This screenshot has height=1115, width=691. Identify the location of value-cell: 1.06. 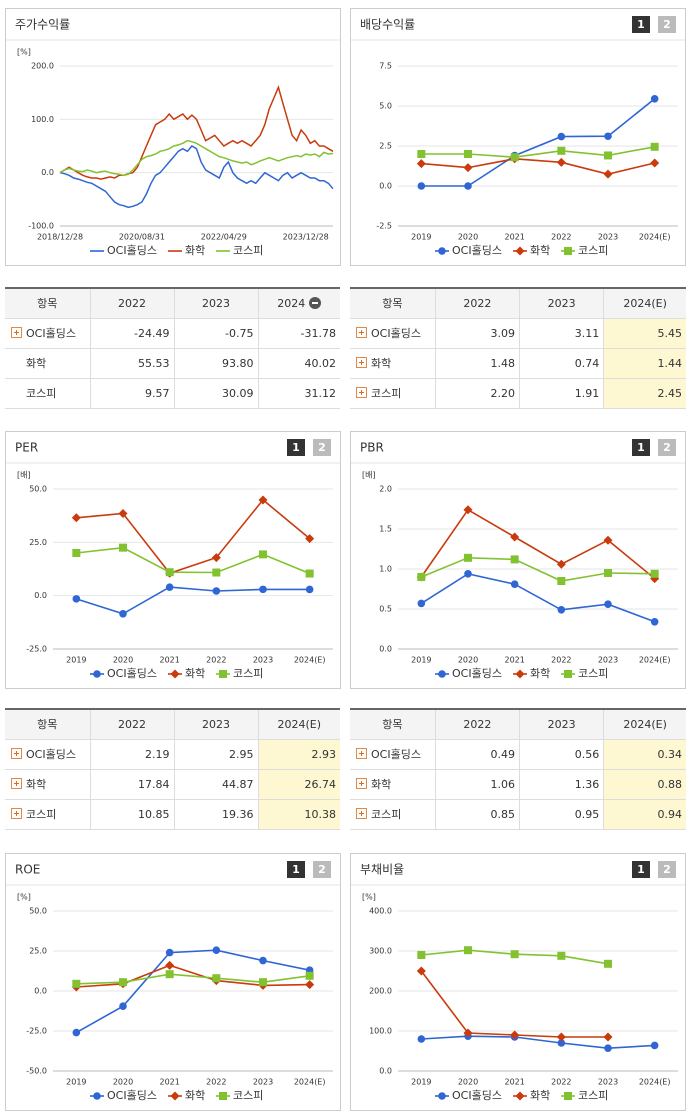
(478, 784).